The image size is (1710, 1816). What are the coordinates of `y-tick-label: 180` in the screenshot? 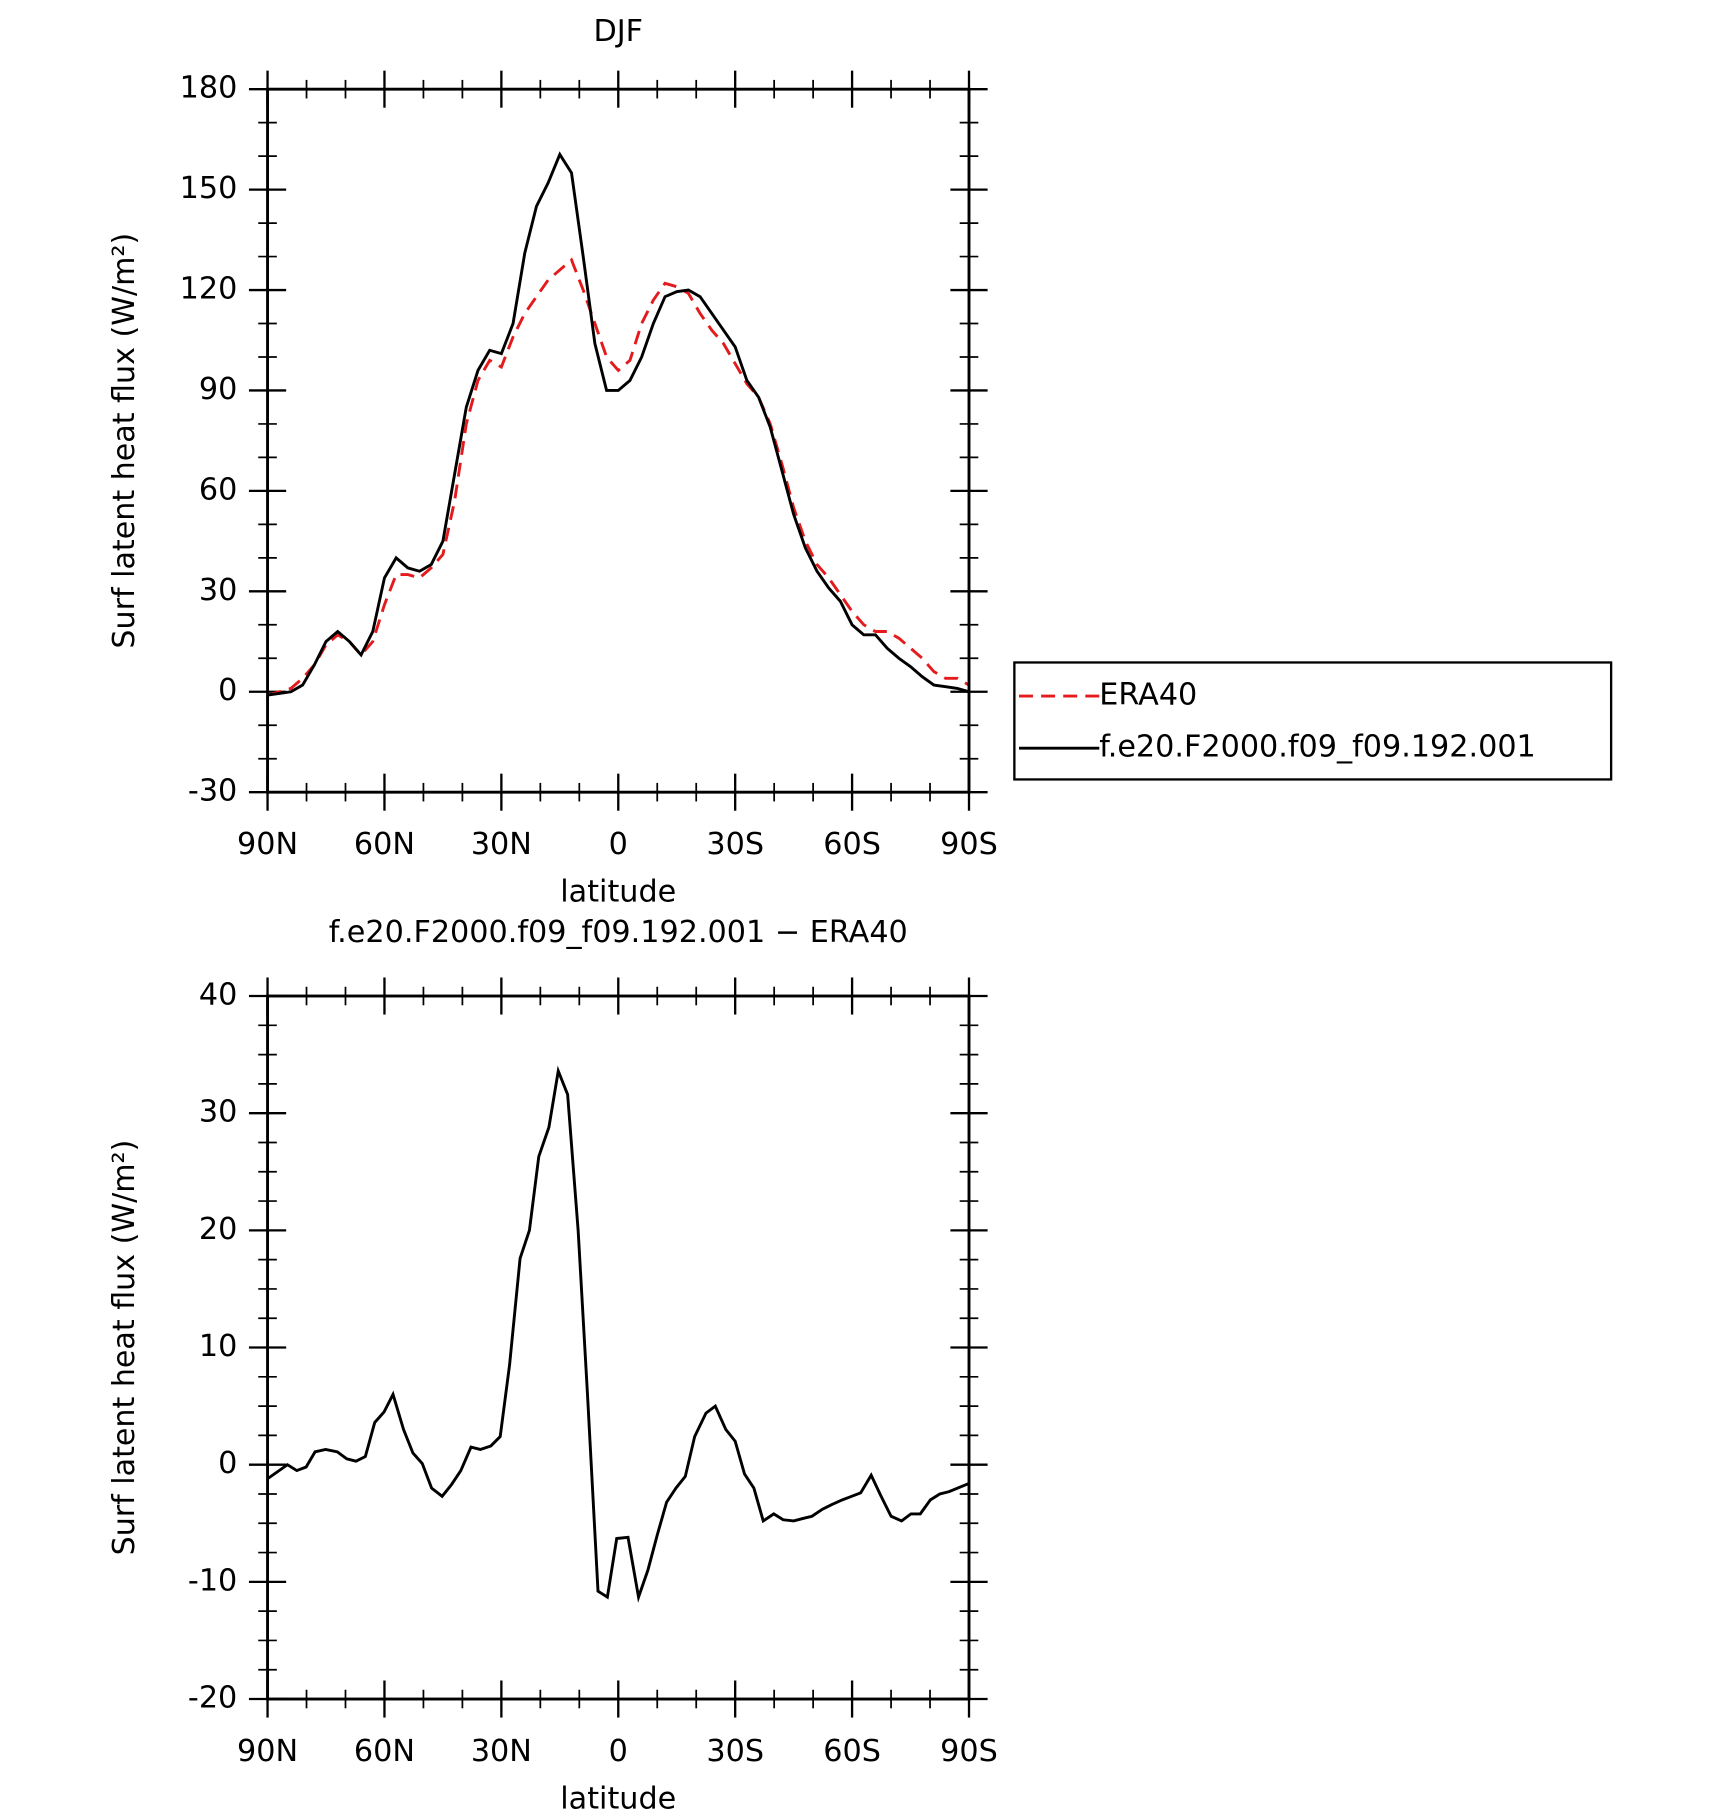 It's located at (209, 88).